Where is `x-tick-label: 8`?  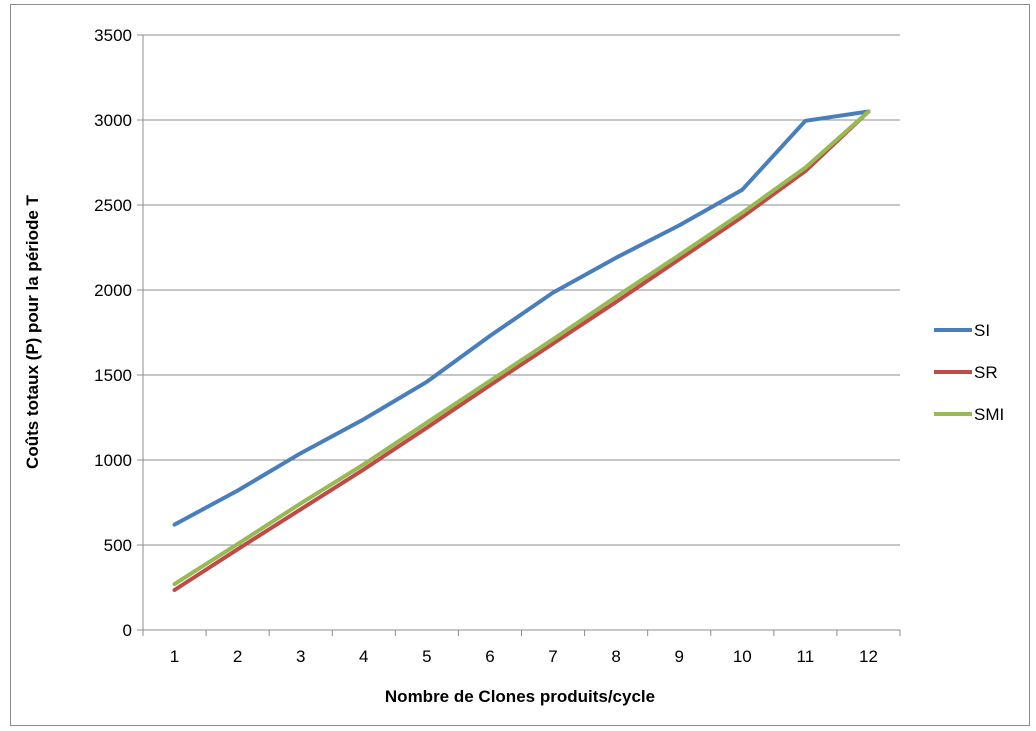
x-tick-label: 8 is located at coordinates (615, 656).